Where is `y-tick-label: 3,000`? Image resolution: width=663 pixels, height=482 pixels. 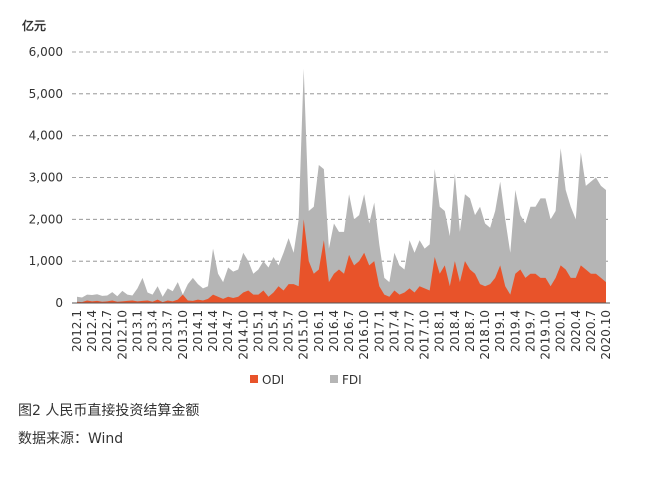 y-tick-label: 3,000 is located at coordinates (46, 178).